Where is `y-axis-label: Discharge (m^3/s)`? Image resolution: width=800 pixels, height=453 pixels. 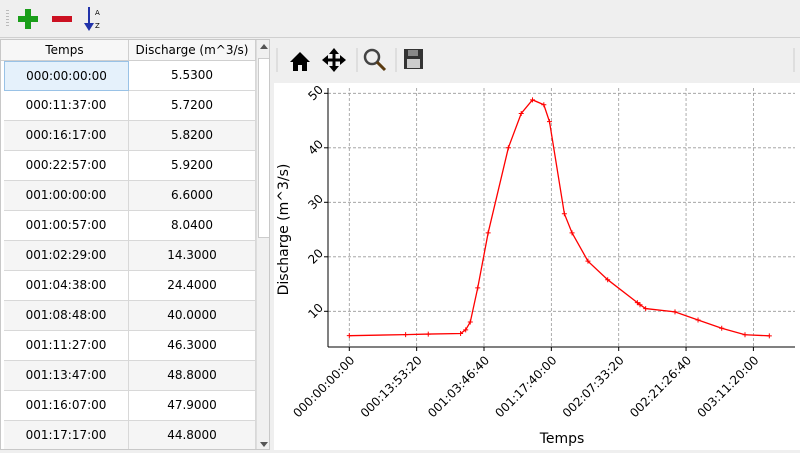 y-axis-label: Discharge (m^3/s) is located at coordinates (284, 230).